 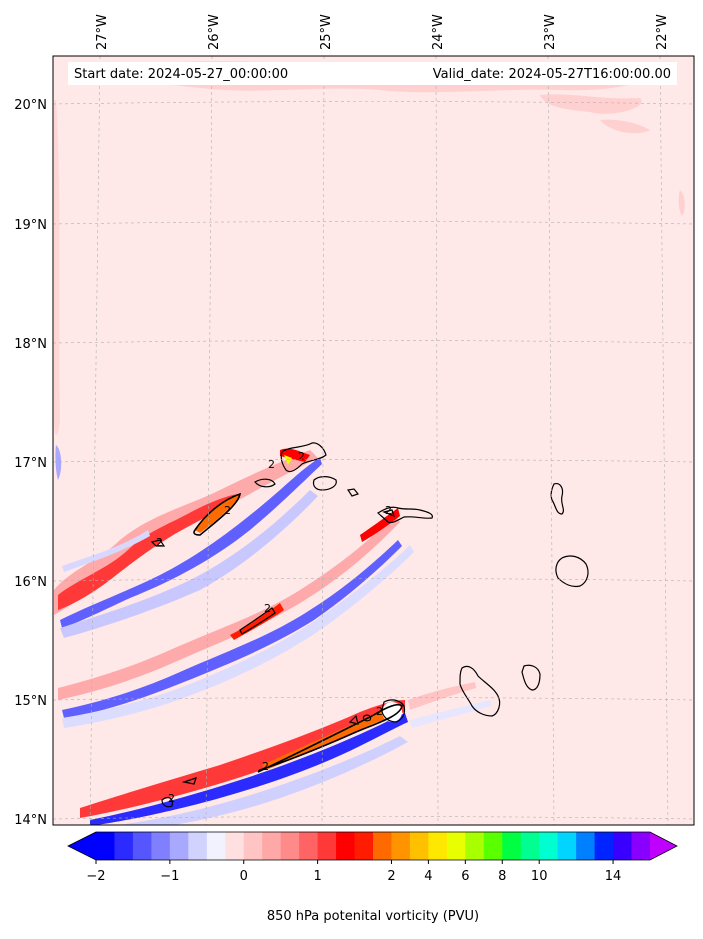 What do you see at coordinates (625, 126) in the screenshot?
I see `top-pv-patch` at bounding box center [625, 126].